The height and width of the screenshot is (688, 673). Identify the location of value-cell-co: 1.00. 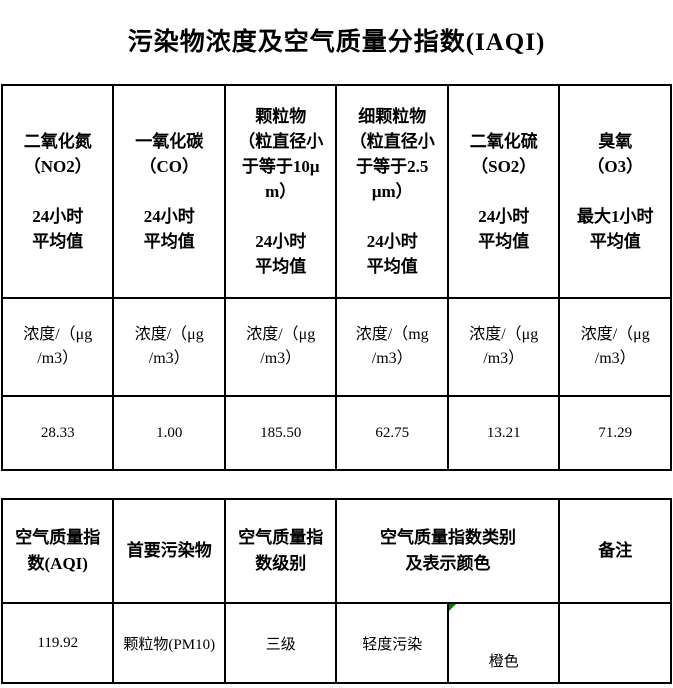
(169, 433).